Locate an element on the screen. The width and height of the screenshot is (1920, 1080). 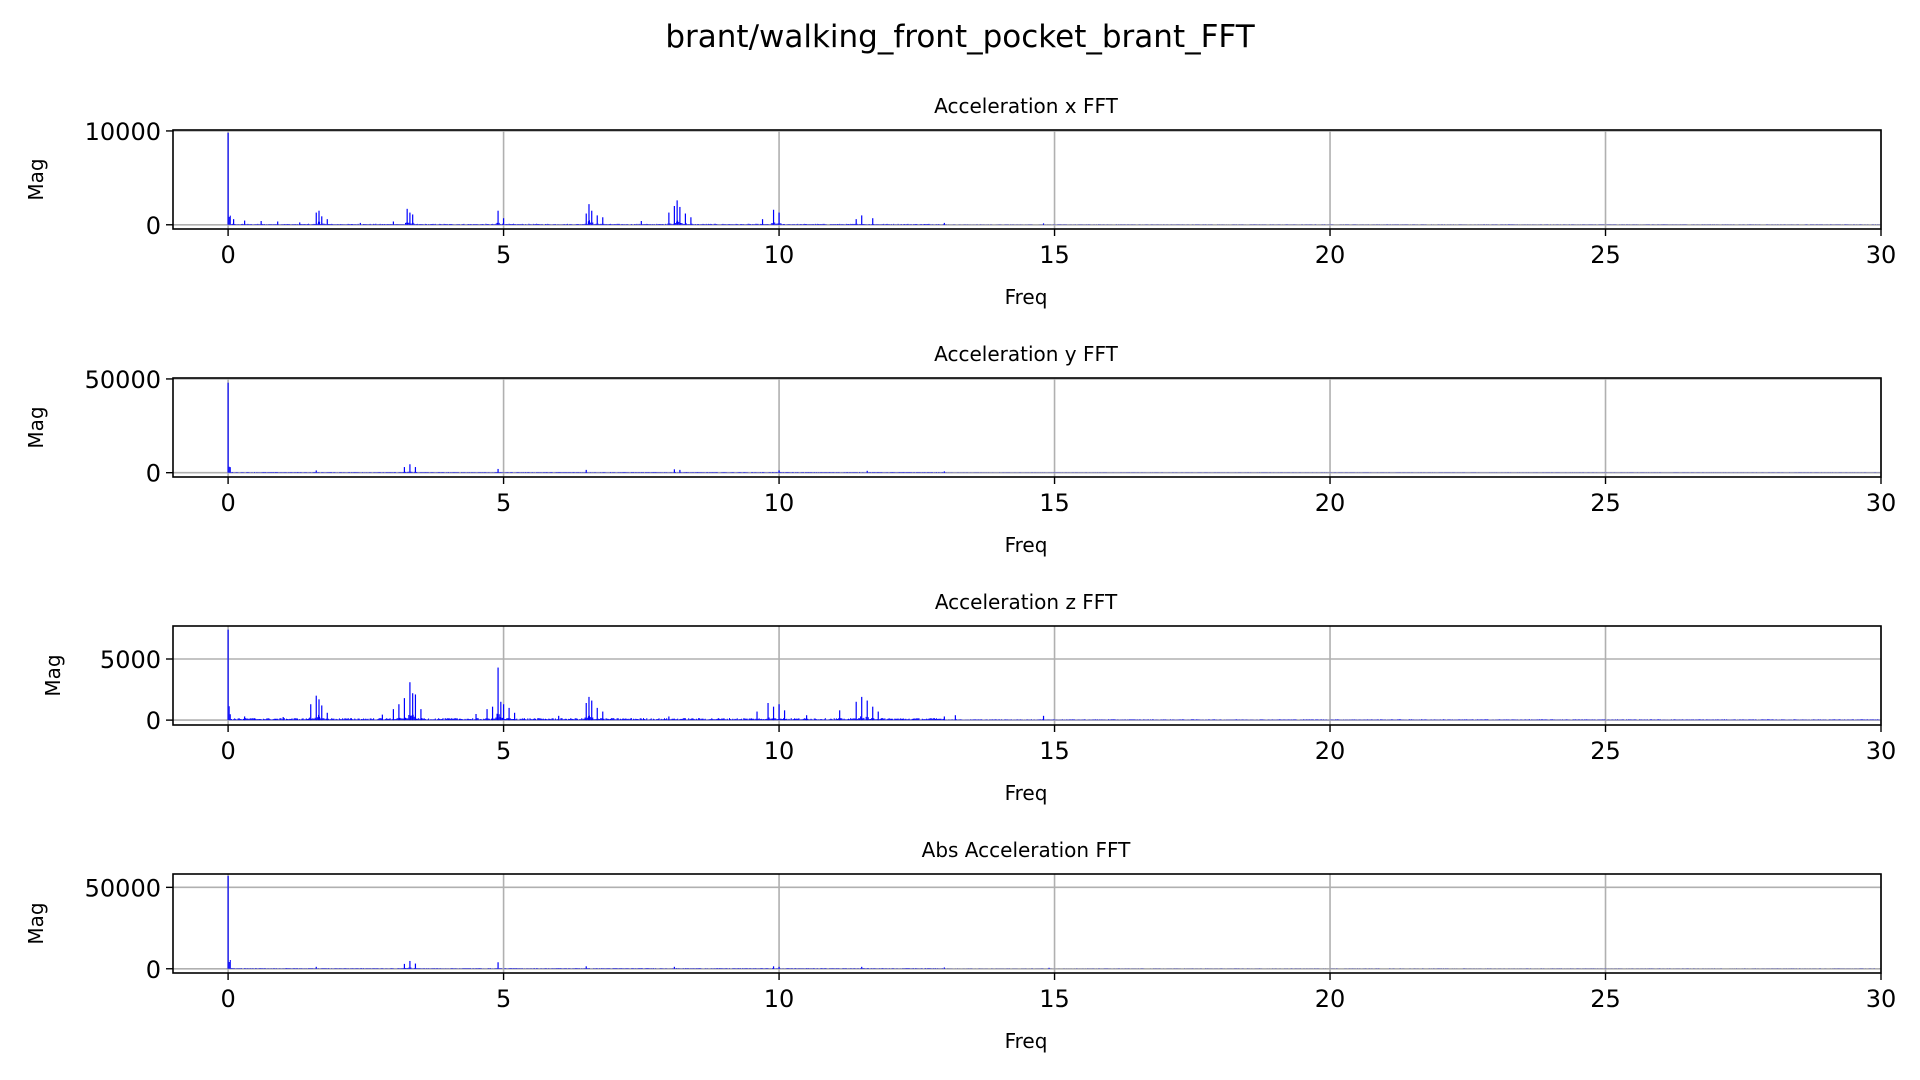
figure-title: brant/walking_front_pocket_brant_FFT is located at coordinates (960, 37).